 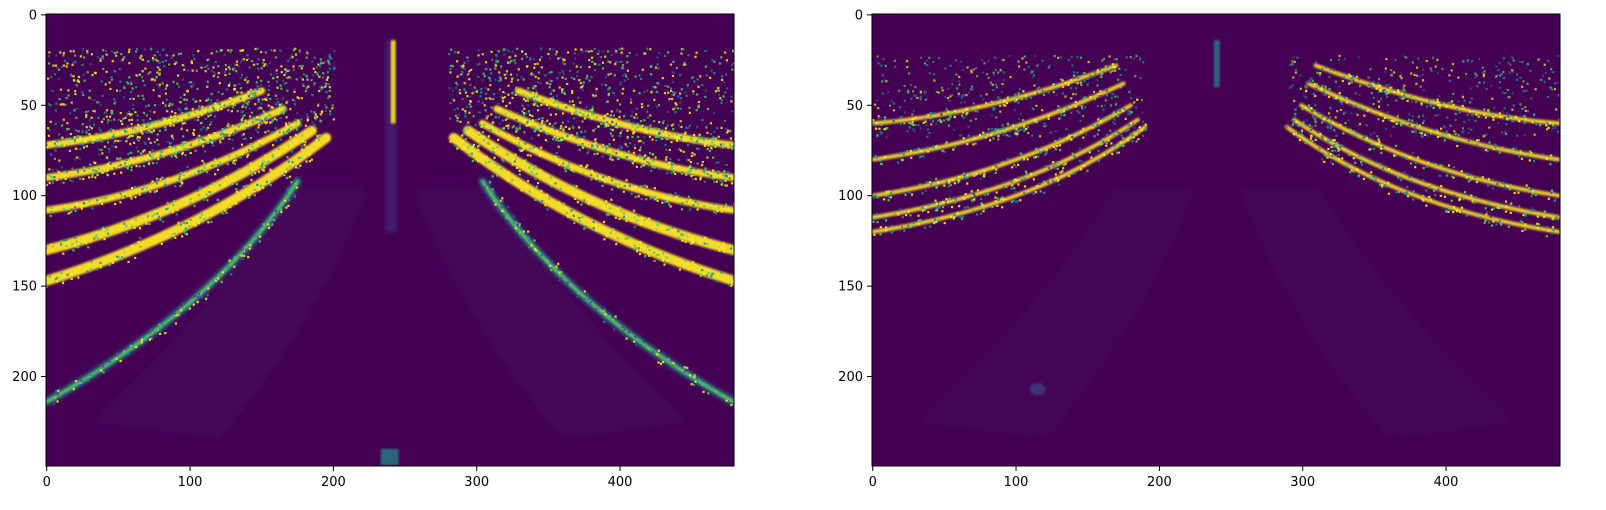 What do you see at coordinates (1217, 63) in the screenshot?
I see `center-streak` at bounding box center [1217, 63].